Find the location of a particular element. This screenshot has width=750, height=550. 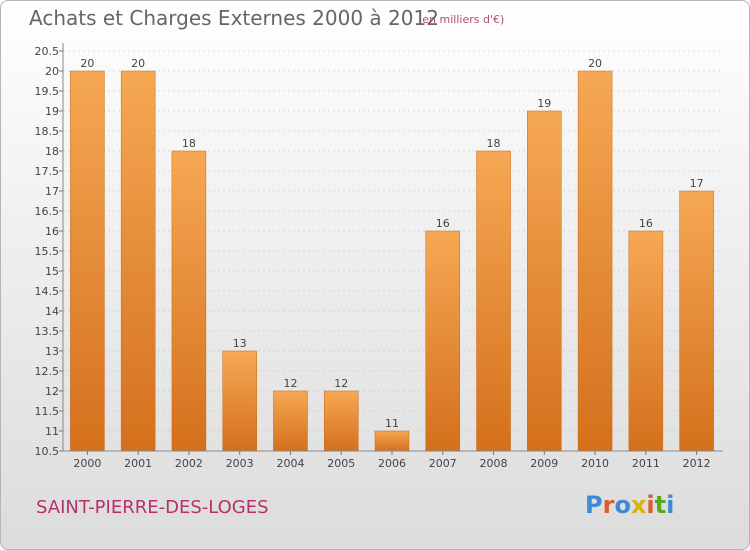

logo-letter: x is located at coordinates (638, 505).